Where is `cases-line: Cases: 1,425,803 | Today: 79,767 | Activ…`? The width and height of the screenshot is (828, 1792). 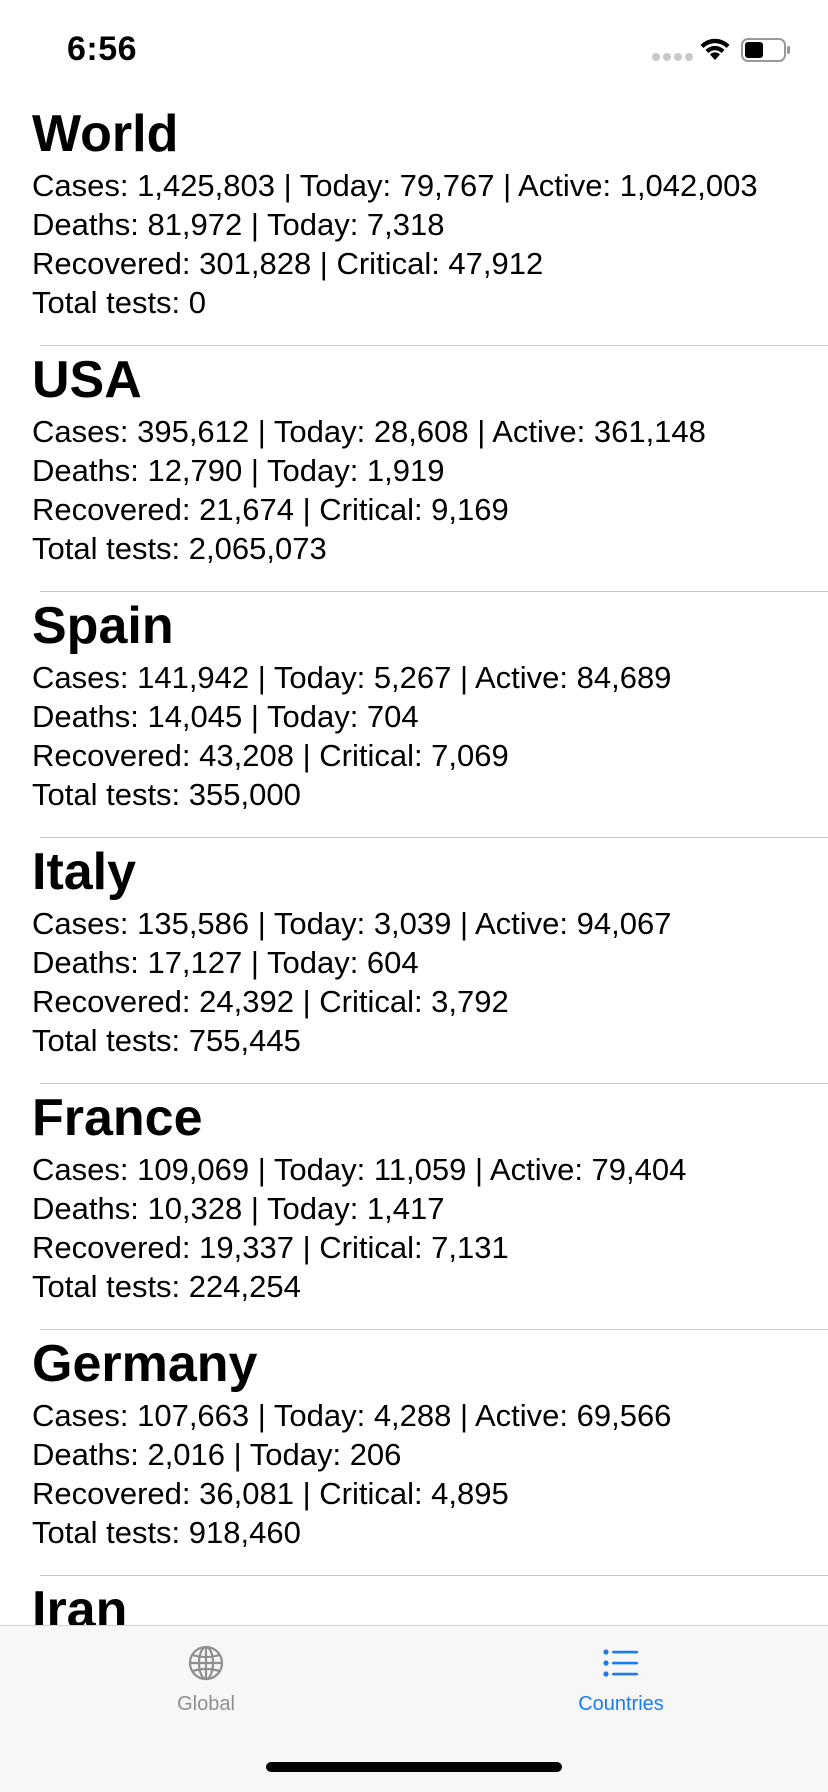
cases-line: Cases: 1,425,803 | Today: 79,767 | Activ… is located at coordinates (395, 185).